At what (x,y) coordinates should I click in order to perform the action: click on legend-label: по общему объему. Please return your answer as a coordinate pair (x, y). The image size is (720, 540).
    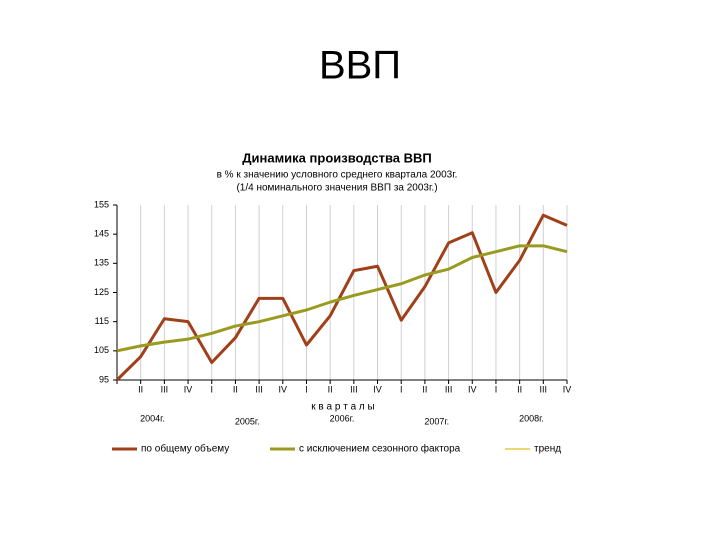
    Looking at the image, I should click on (185, 449).